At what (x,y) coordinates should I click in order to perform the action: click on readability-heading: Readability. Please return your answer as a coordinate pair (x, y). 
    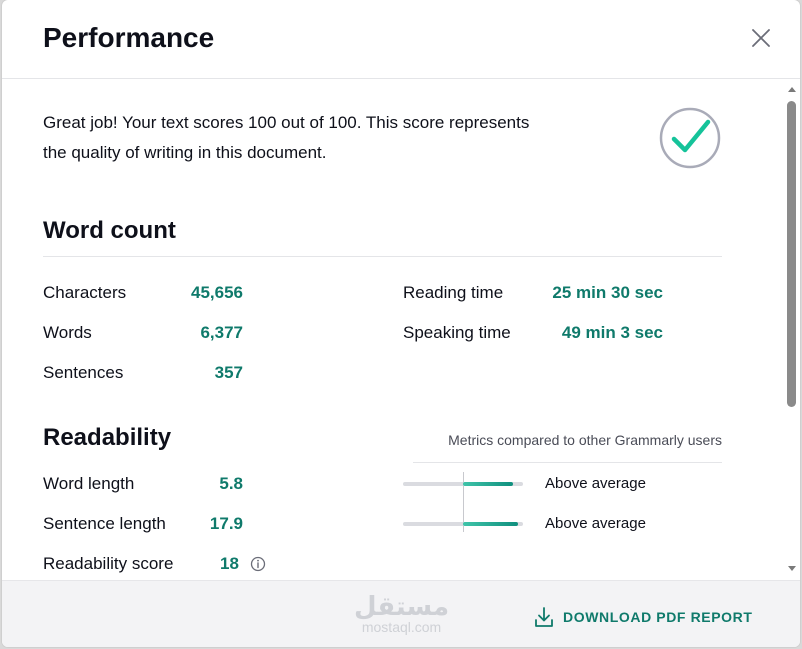
    Looking at the image, I should click on (107, 437).